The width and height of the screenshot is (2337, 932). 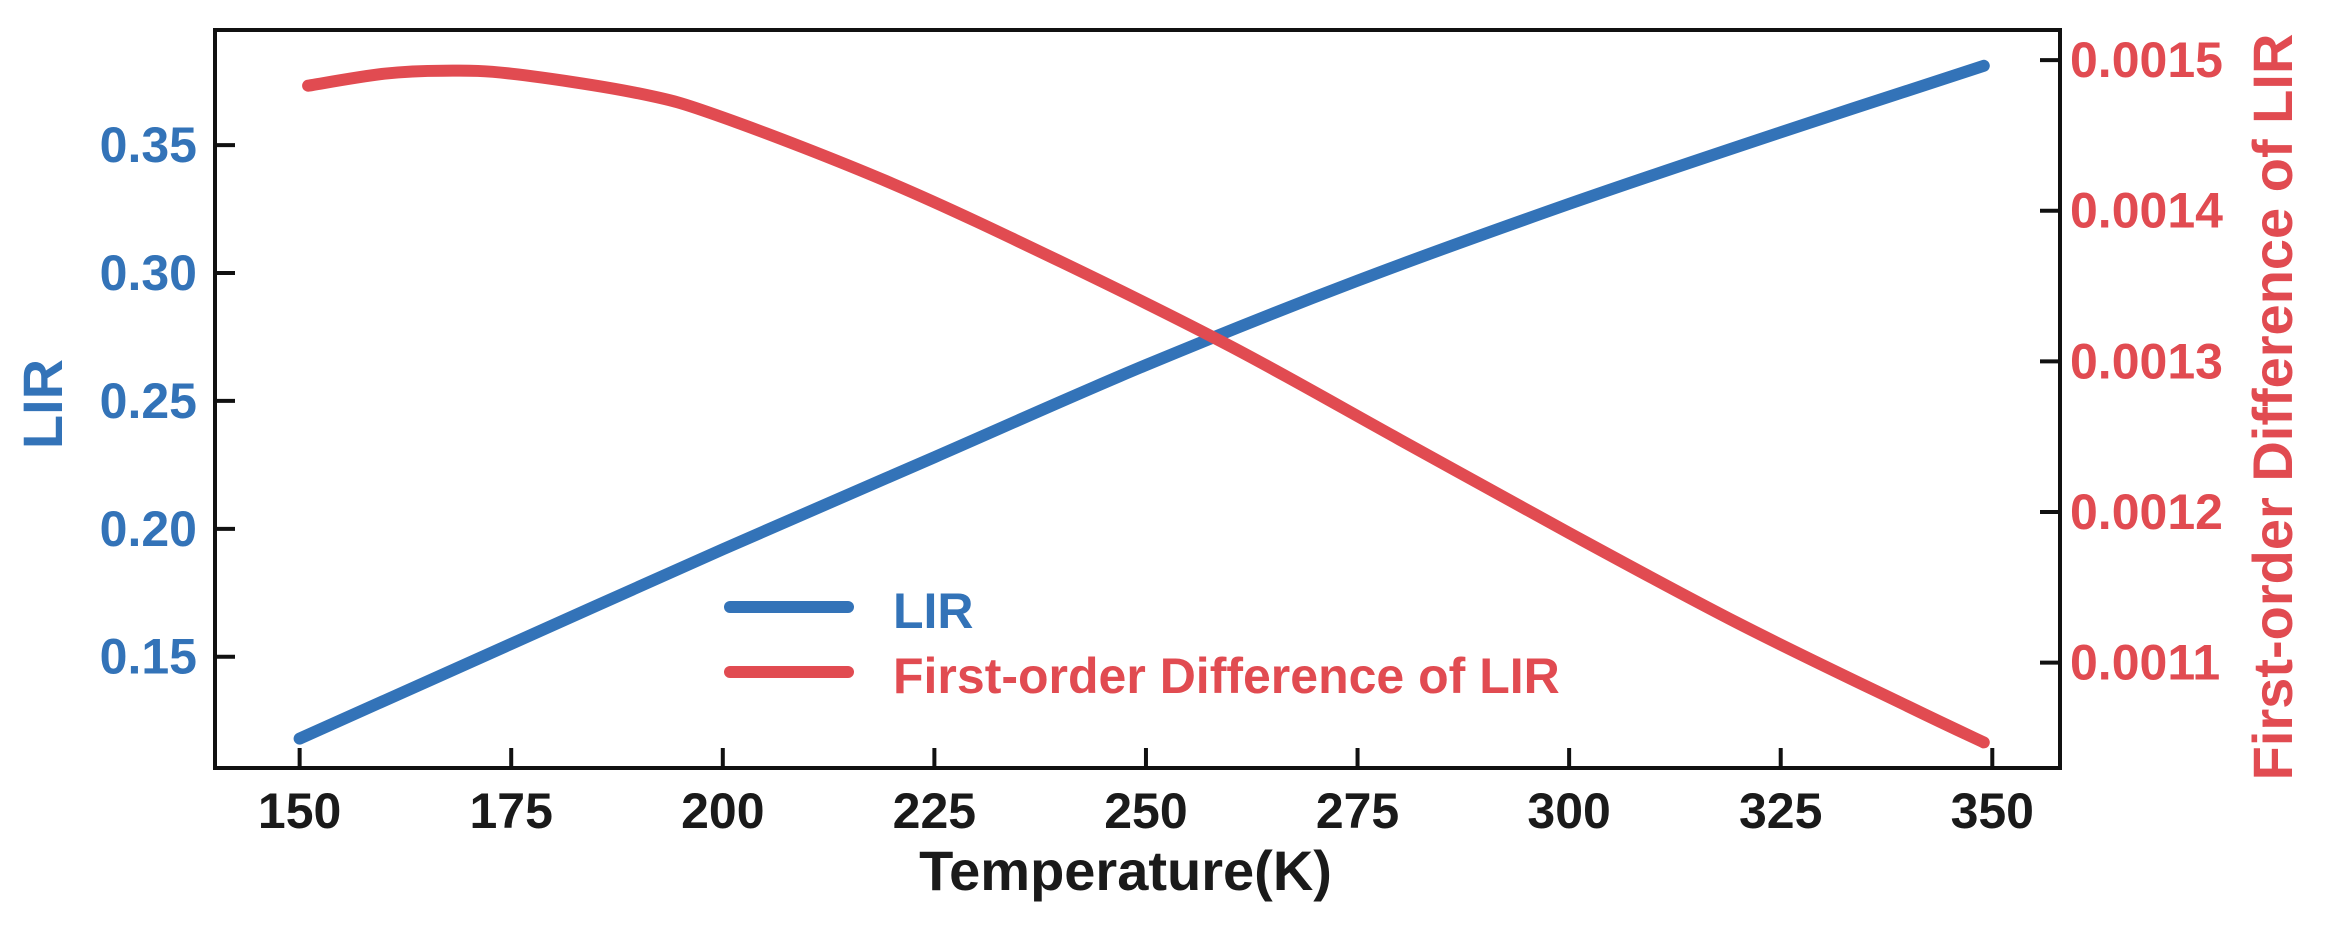 What do you see at coordinates (2146, 211) in the screenshot?
I see `y-right-tick-label: 0.0014` at bounding box center [2146, 211].